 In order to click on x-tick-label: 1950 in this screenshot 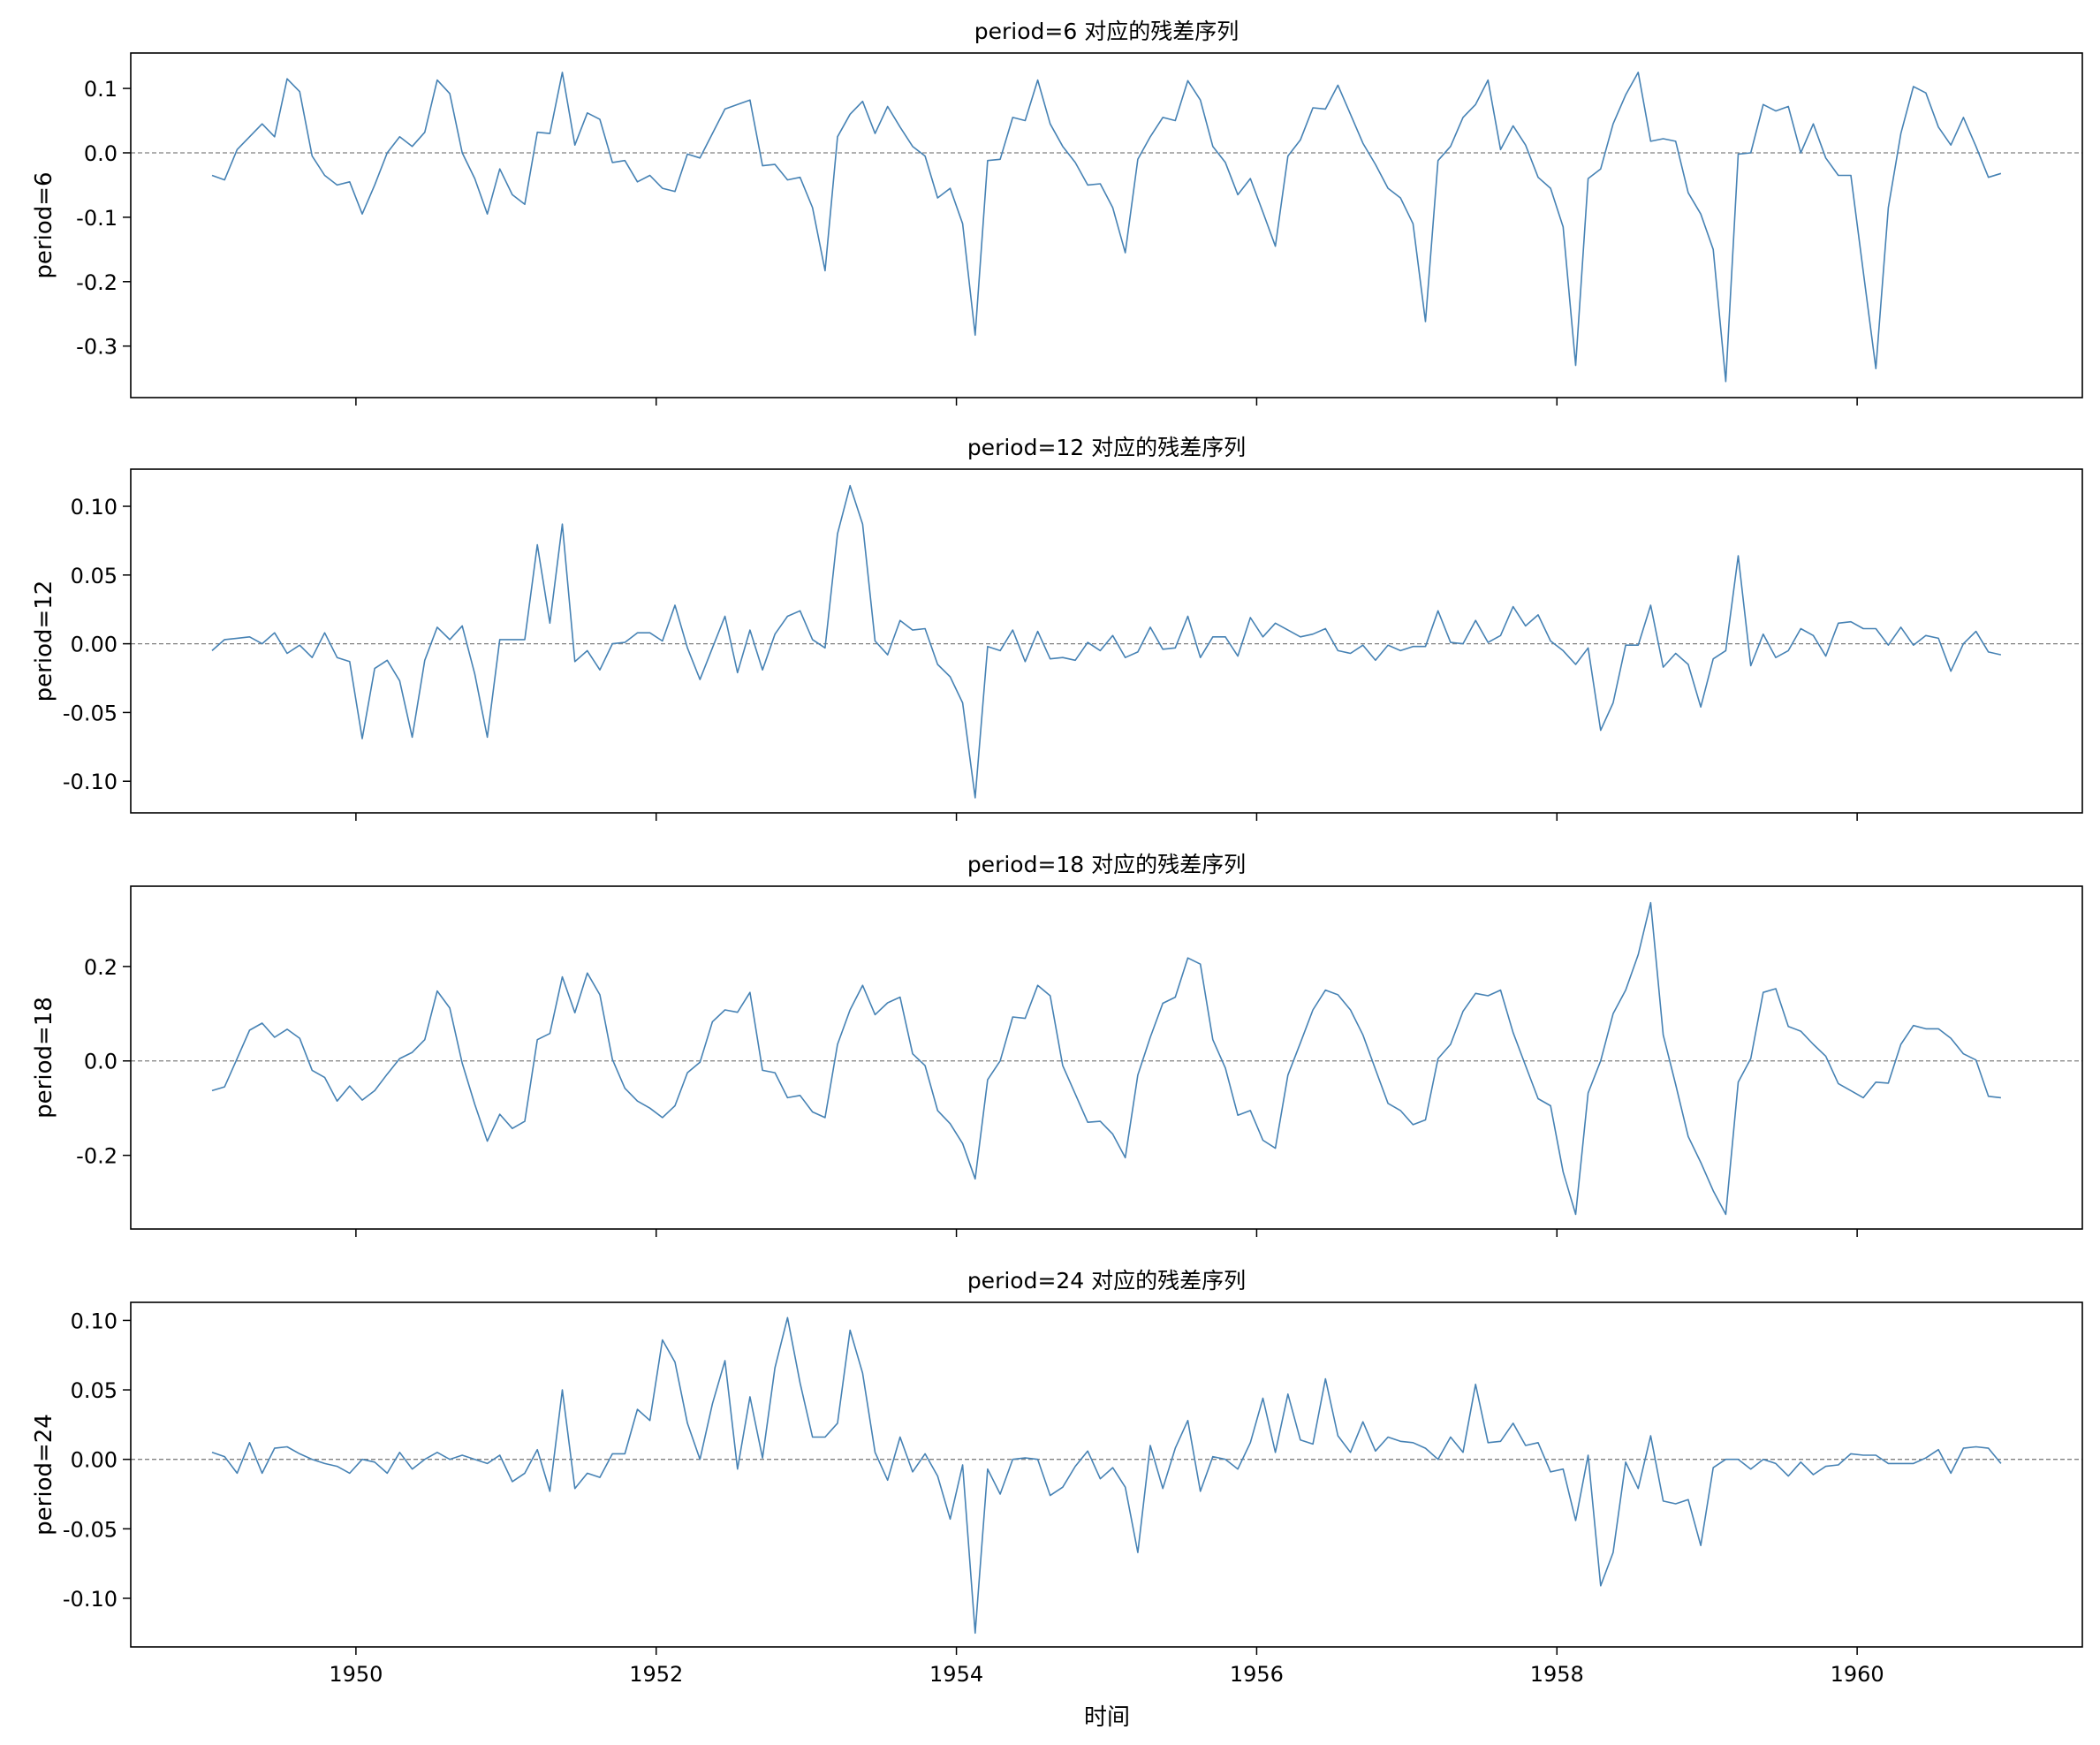, I will do `click(356, 1674)`.